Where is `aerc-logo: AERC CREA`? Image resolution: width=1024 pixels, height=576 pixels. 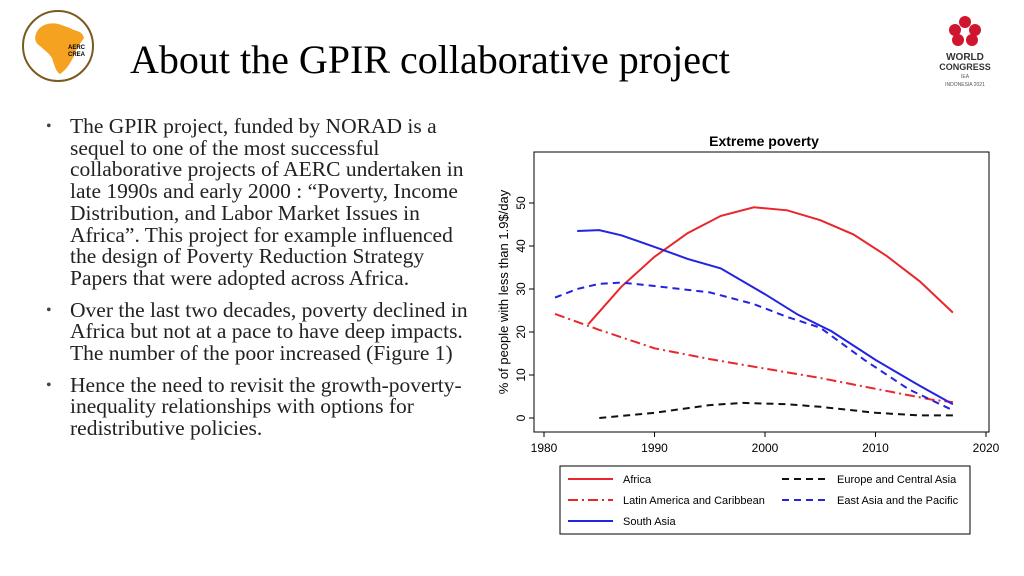 aerc-logo: AERC CREA is located at coordinates (58, 46).